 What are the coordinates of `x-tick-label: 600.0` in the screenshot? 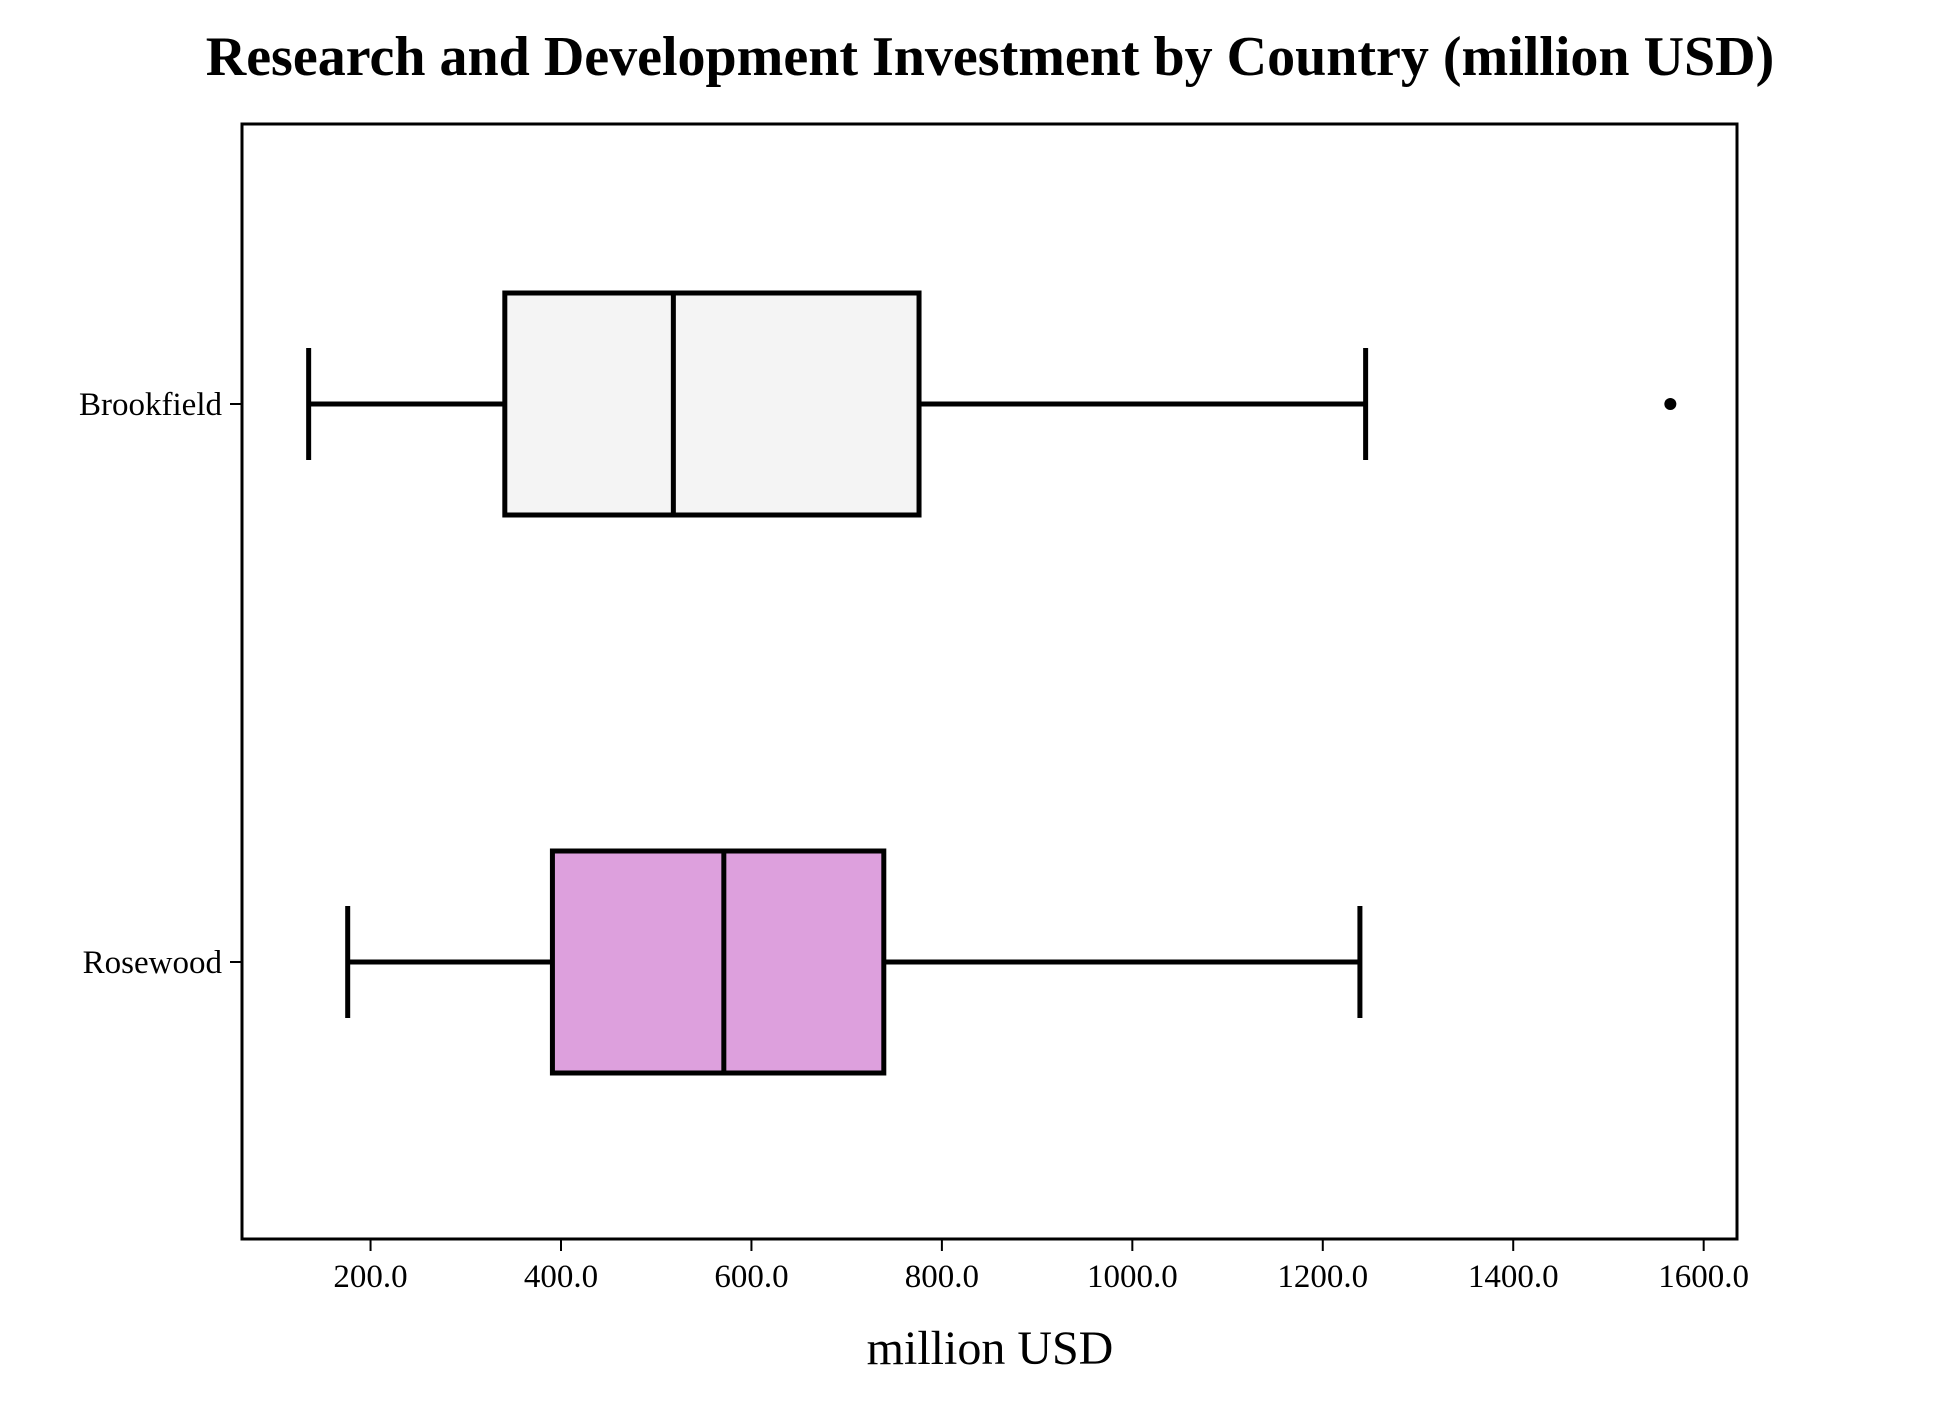 It's located at (751, 1277).